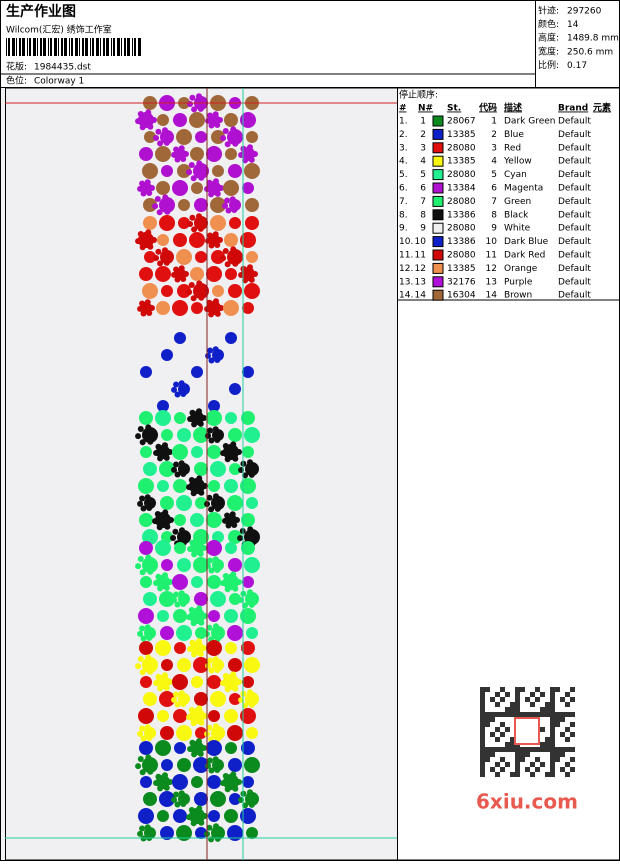 The image size is (620, 865). Describe the element at coordinates (438, 282) in the screenshot. I see `color-swatch` at that location.